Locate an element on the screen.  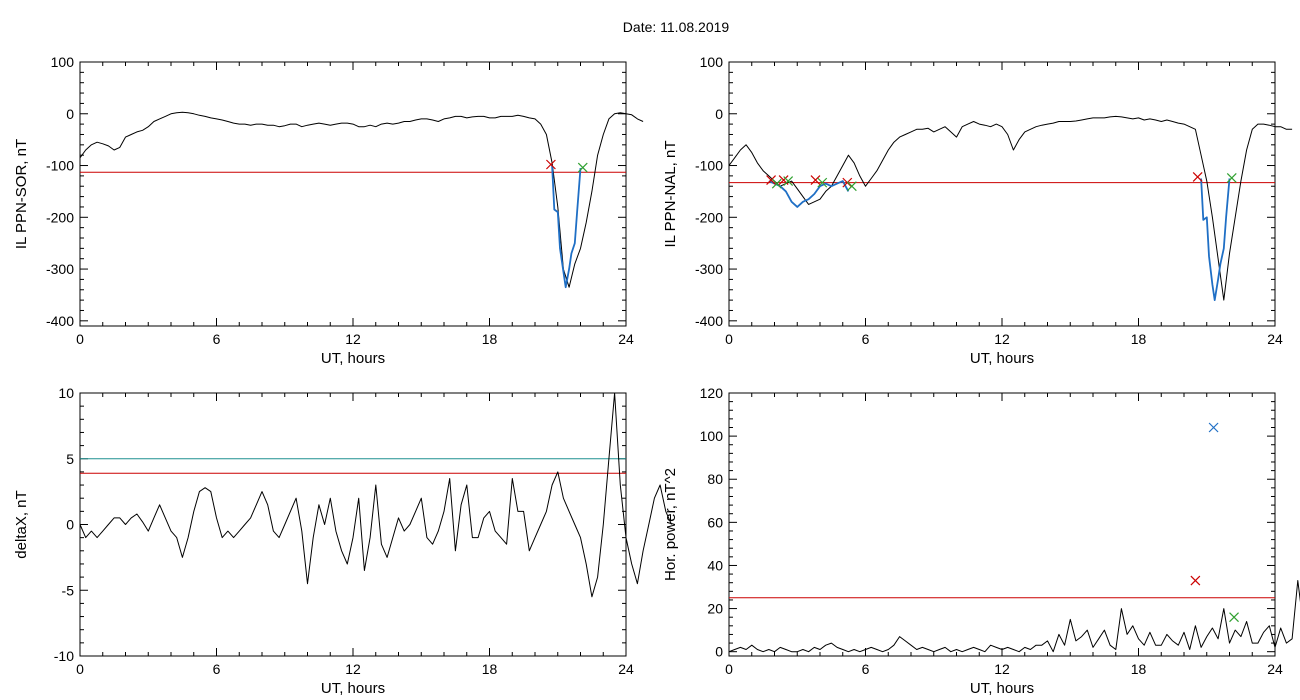
y-tick-label: -5 is located at coordinates (68, 590).